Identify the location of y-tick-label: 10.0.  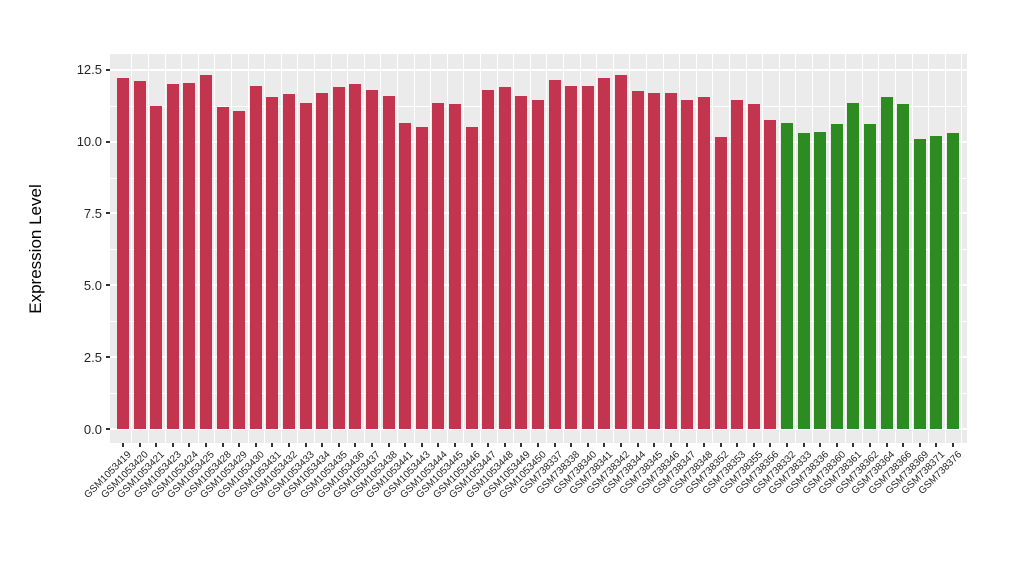
(89, 142).